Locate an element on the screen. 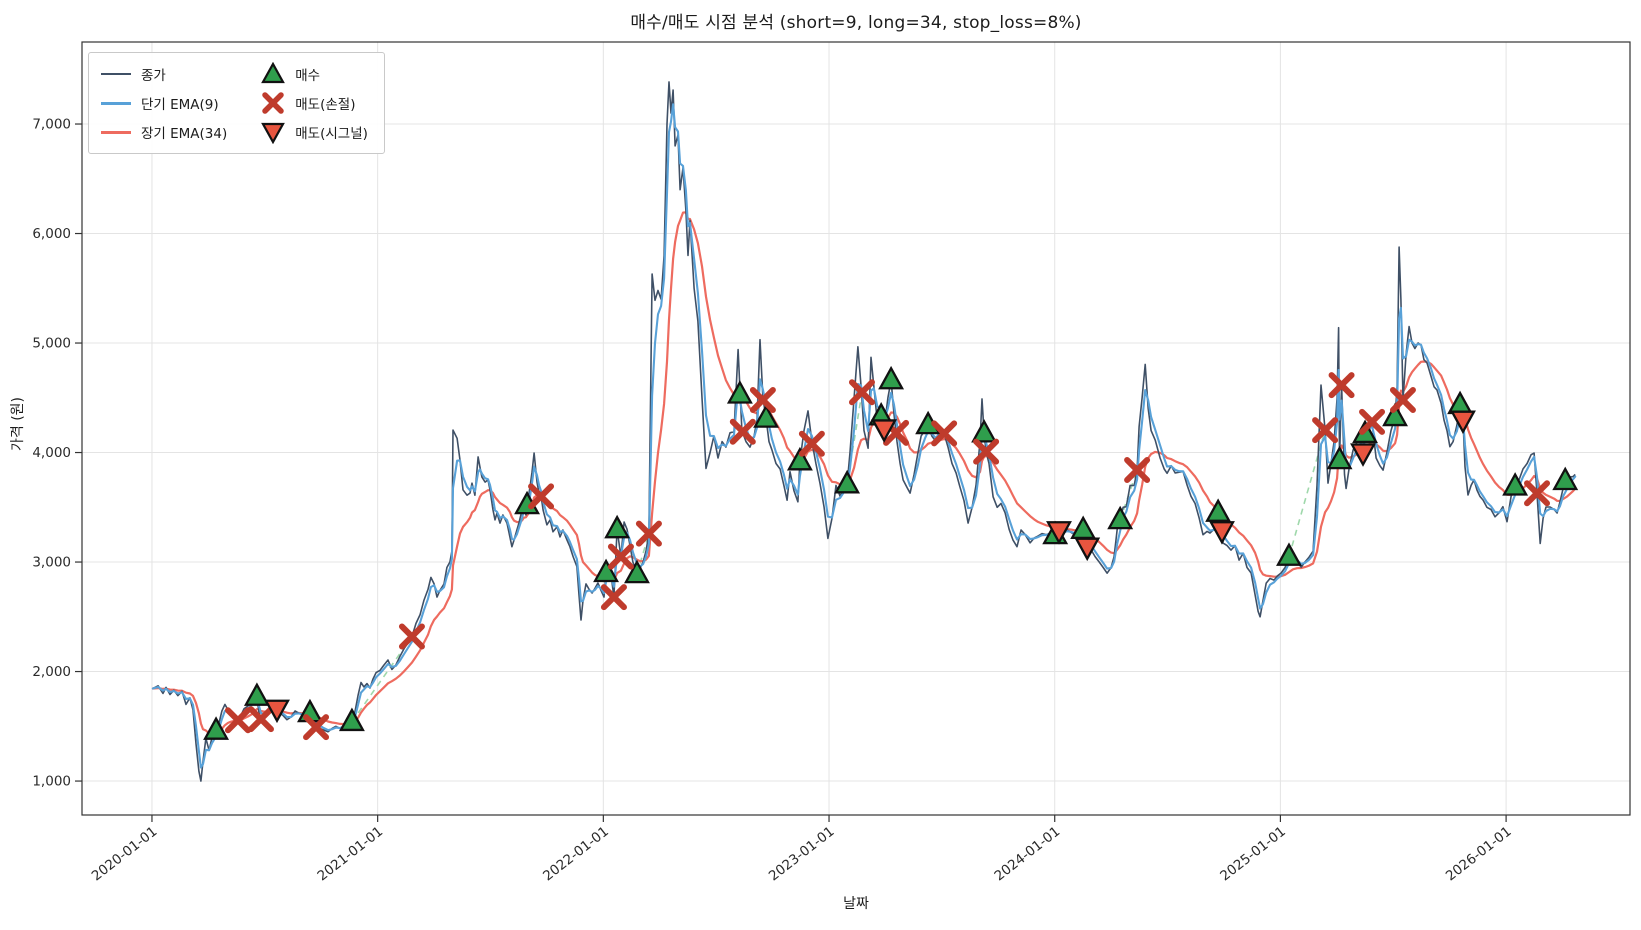 The image size is (1641, 930). x-tick-label: 2024-01-01 is located at coordinates (1027, 854).